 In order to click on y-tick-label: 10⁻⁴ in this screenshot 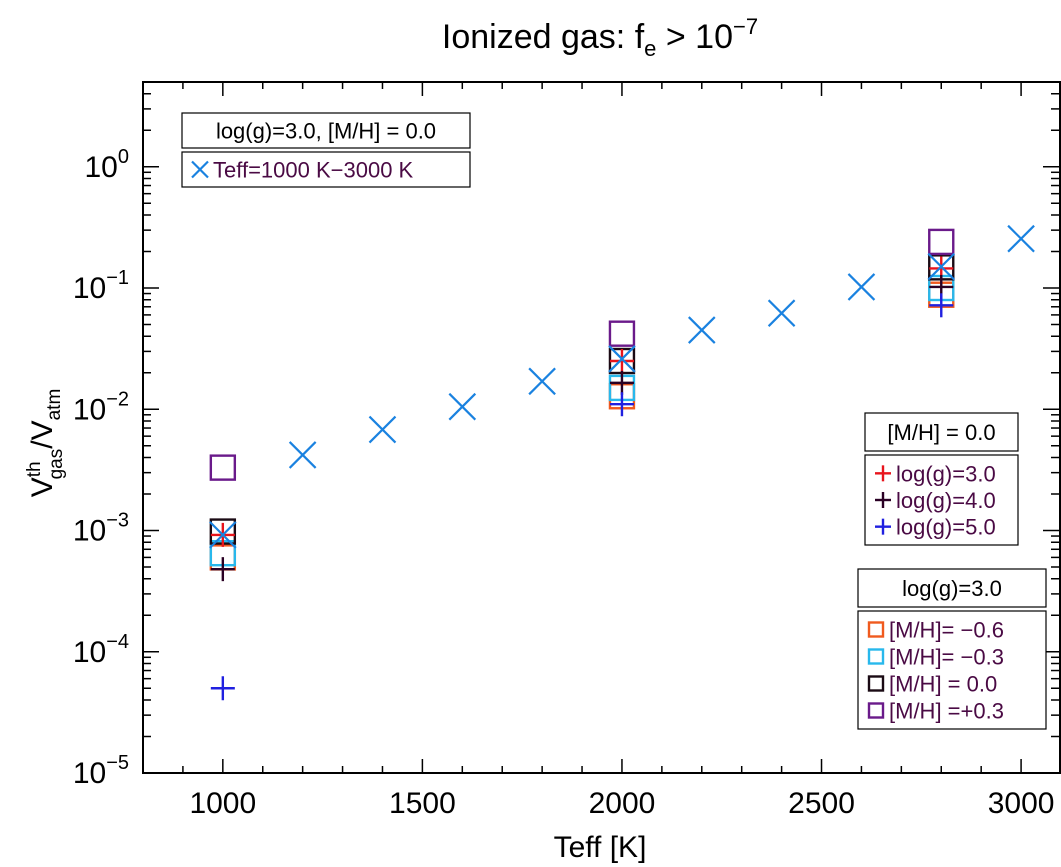, I will do `click(101, 650)`.